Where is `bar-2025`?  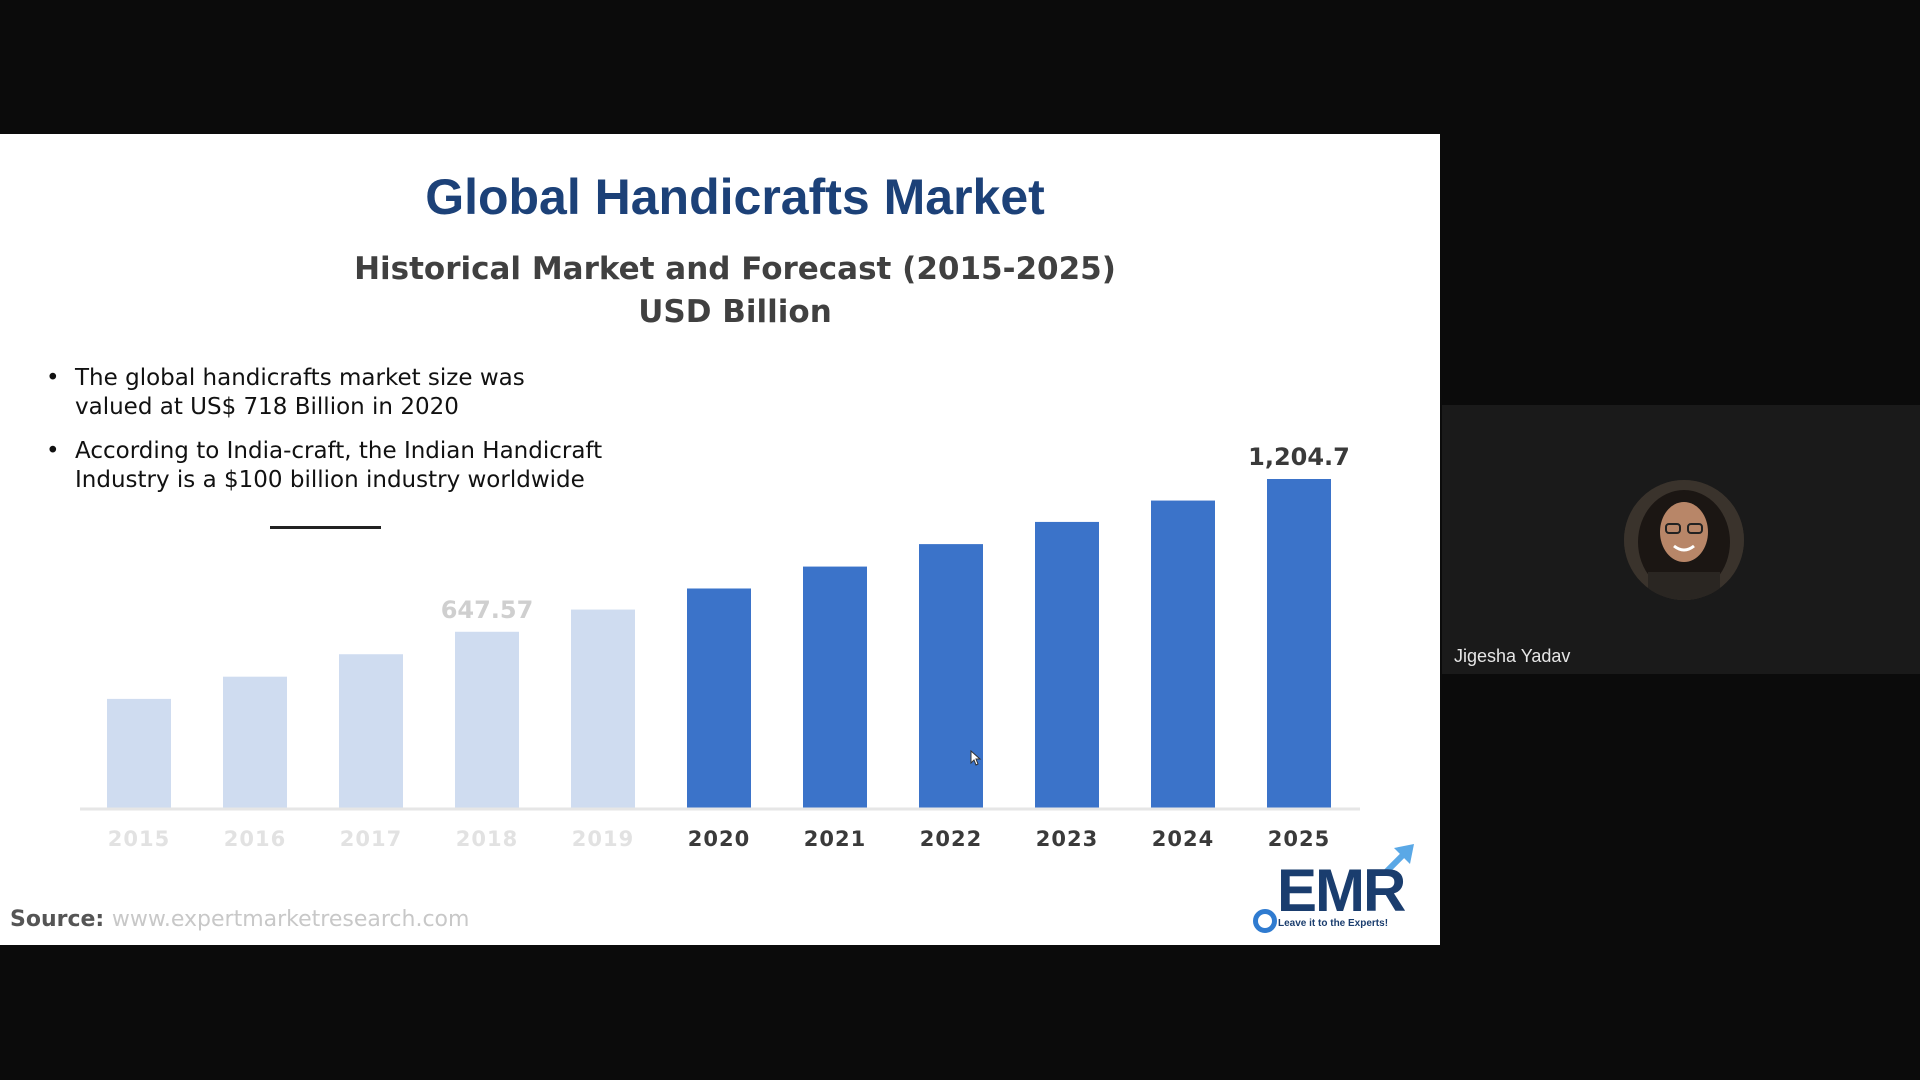
bar-2025 is located at coordinates (1299, 644).